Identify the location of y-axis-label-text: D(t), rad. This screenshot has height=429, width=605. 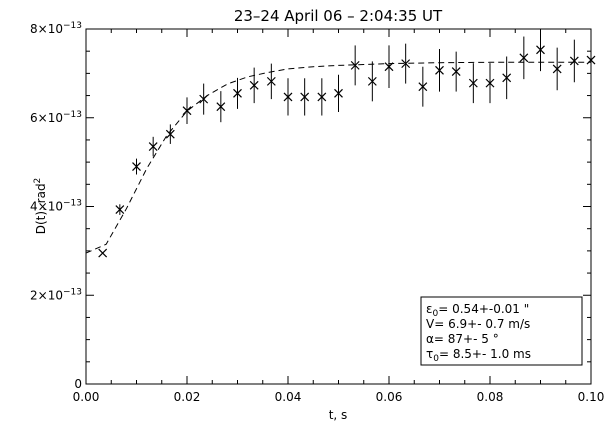
(41, 208).